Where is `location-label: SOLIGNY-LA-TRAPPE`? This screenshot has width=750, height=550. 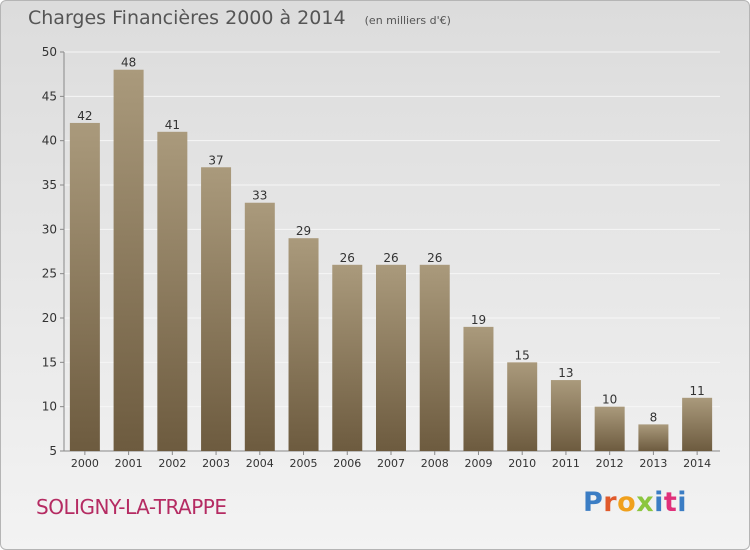
location-label: SOLIGNY-LA-TRAPPE is located at coordinates (131, 507).